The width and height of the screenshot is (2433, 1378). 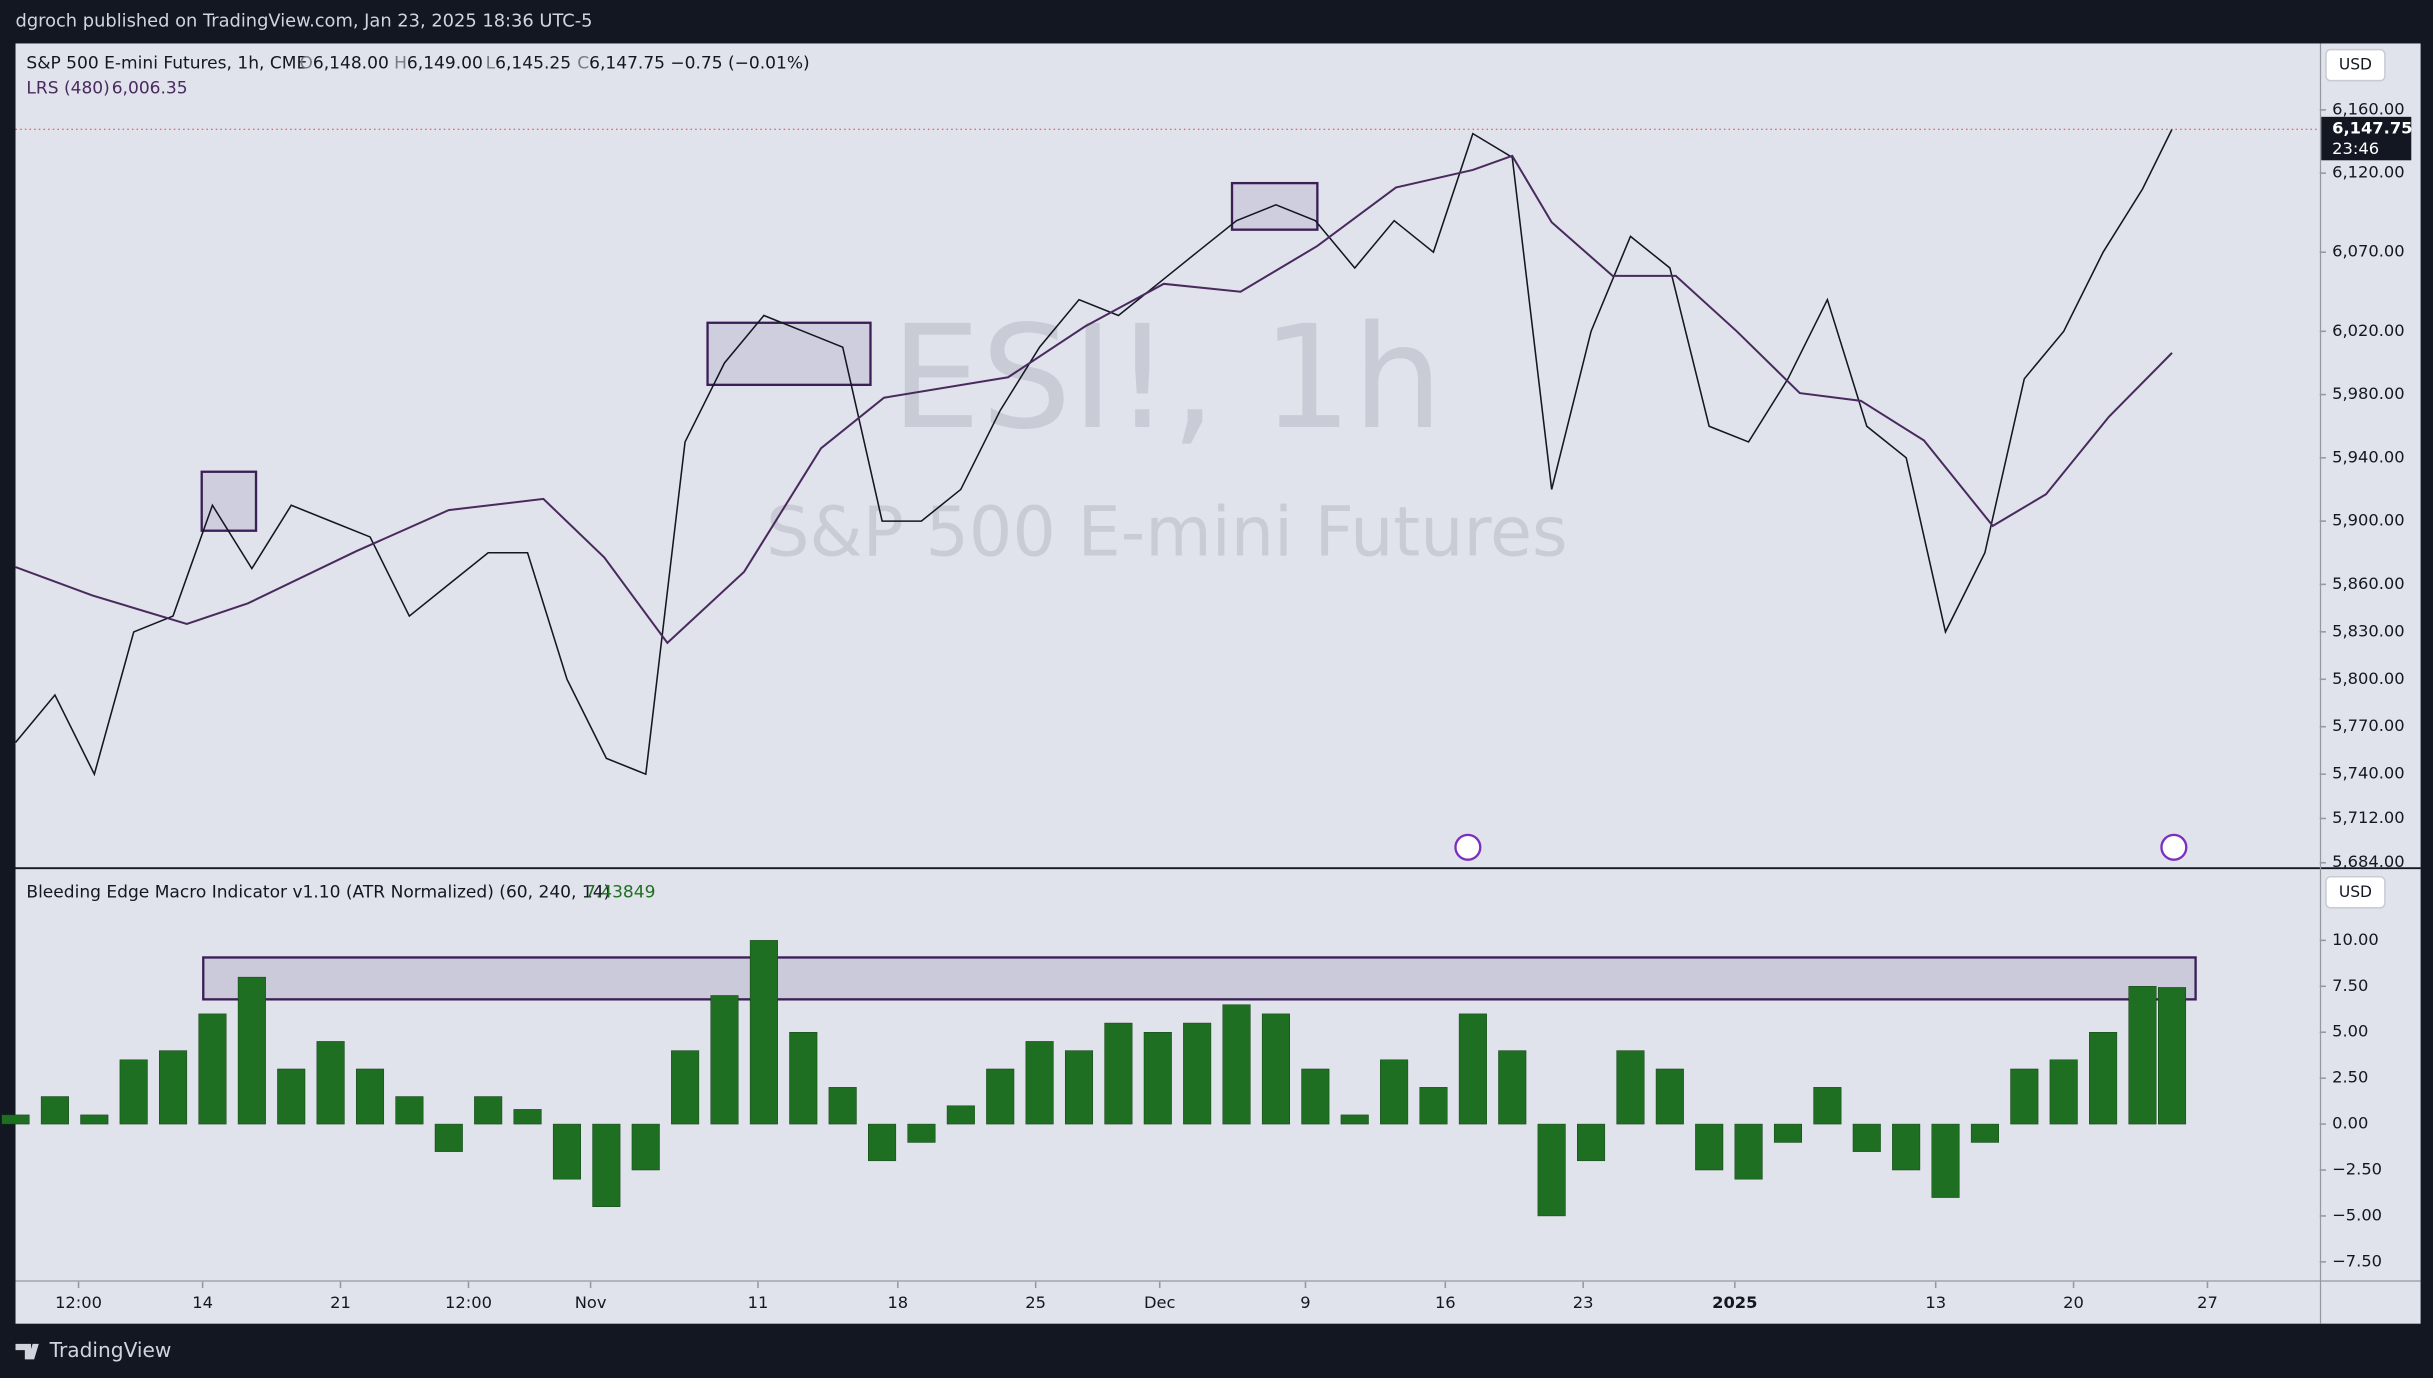 I want to click on drawn-box, so click(x=789, y=354).